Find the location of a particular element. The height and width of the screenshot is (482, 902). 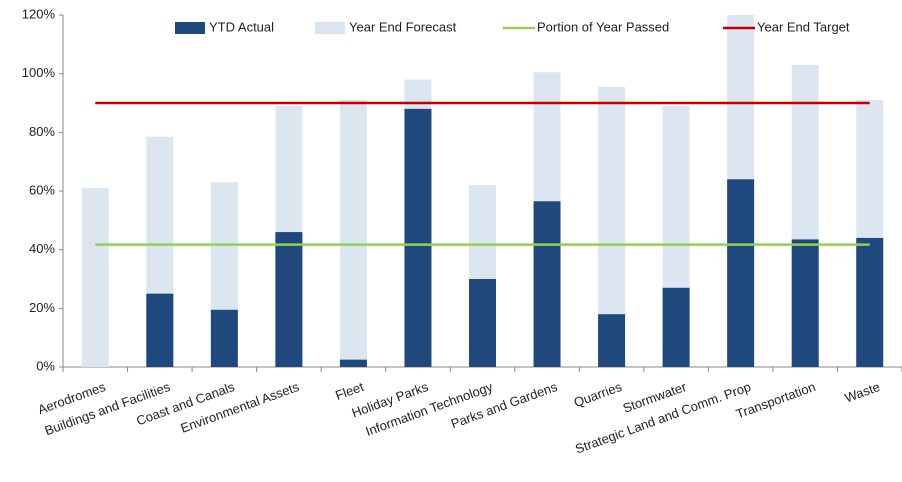

y-tick-label: 40% is located at coordinates (42, 248).